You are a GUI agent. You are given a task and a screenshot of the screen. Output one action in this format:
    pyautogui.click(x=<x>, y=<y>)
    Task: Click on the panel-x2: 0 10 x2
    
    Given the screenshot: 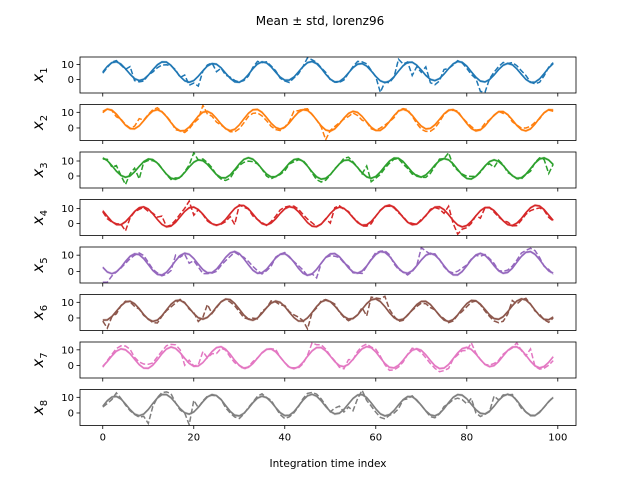 What is the action you would take?
    pyautogui.click(x=303, y=124)
    